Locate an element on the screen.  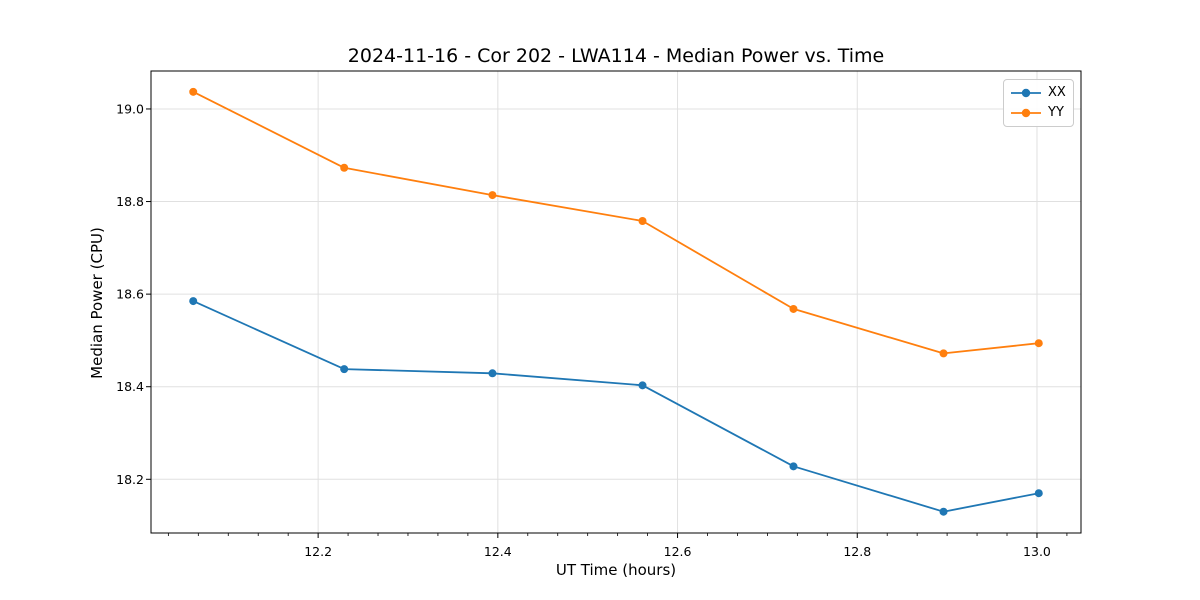
legend-entry-YY: YY is located at coordinates (1038, 113).